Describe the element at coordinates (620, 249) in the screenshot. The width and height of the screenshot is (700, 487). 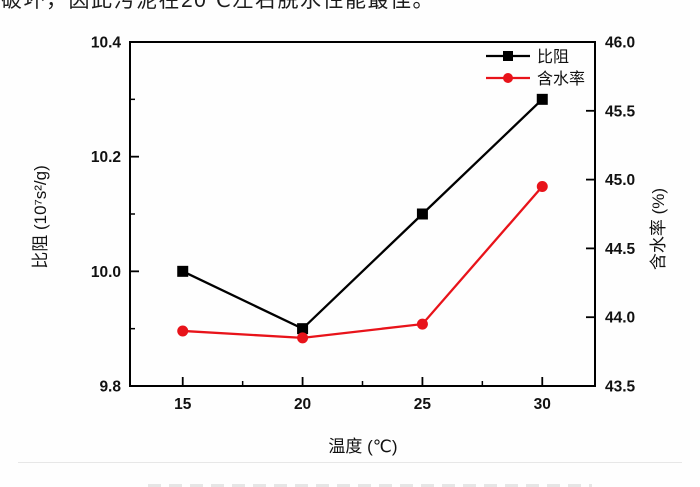
I see `y-right-tick-label: 44.5` at that location.